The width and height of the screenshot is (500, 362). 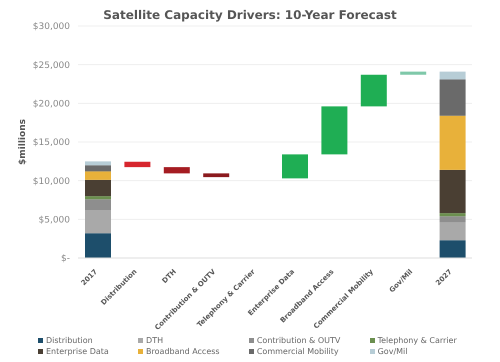 I want to click on legend-label: Broadband Access, so click(x=183, y=351).